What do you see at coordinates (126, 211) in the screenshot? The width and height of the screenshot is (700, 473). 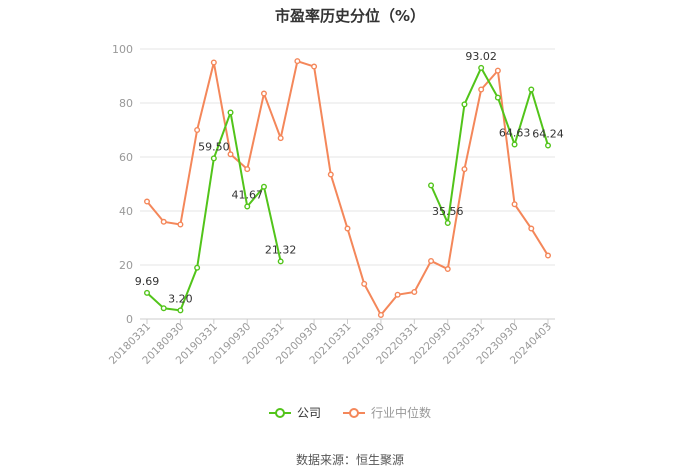 I see `y-tick-label: 40` at bounding box center [126, 211].